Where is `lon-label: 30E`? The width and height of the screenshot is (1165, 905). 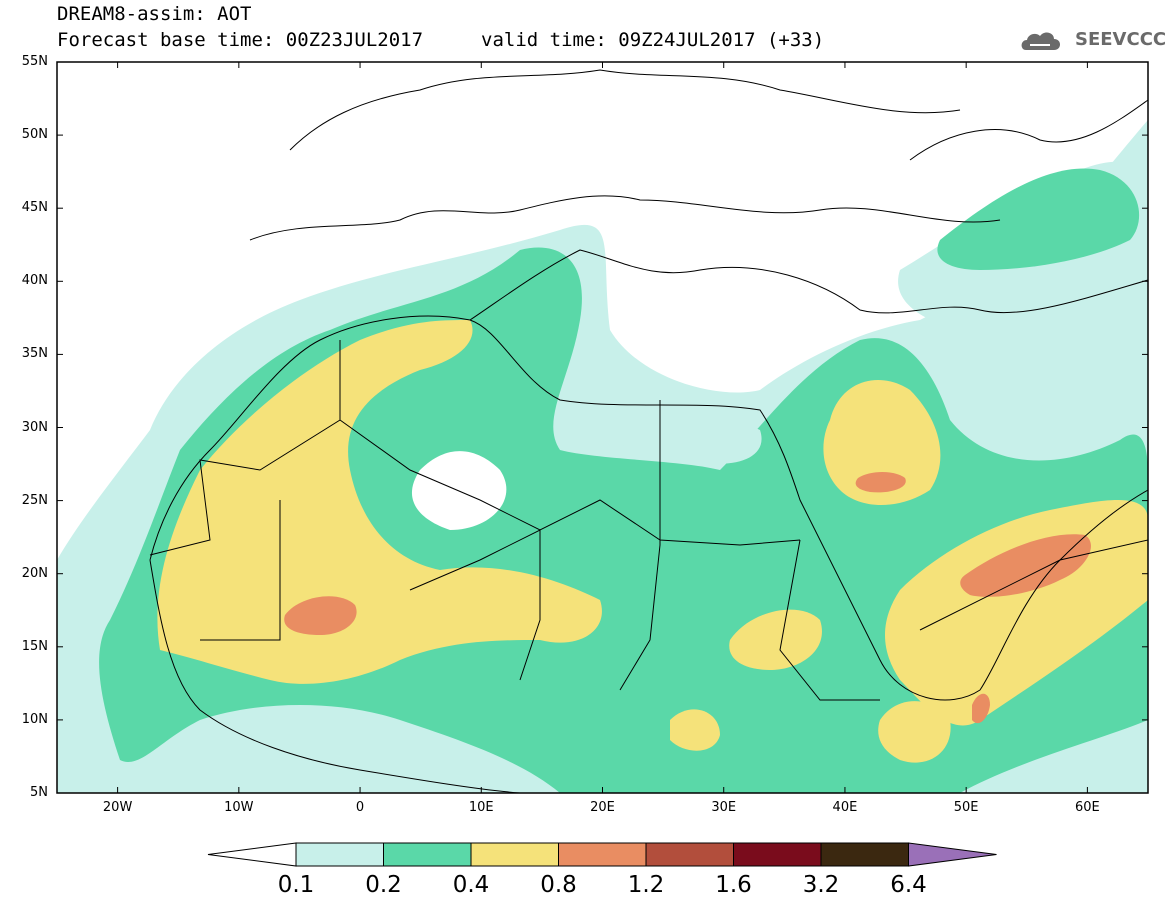 lon-label: 30E is located at coordinates (724, 807).